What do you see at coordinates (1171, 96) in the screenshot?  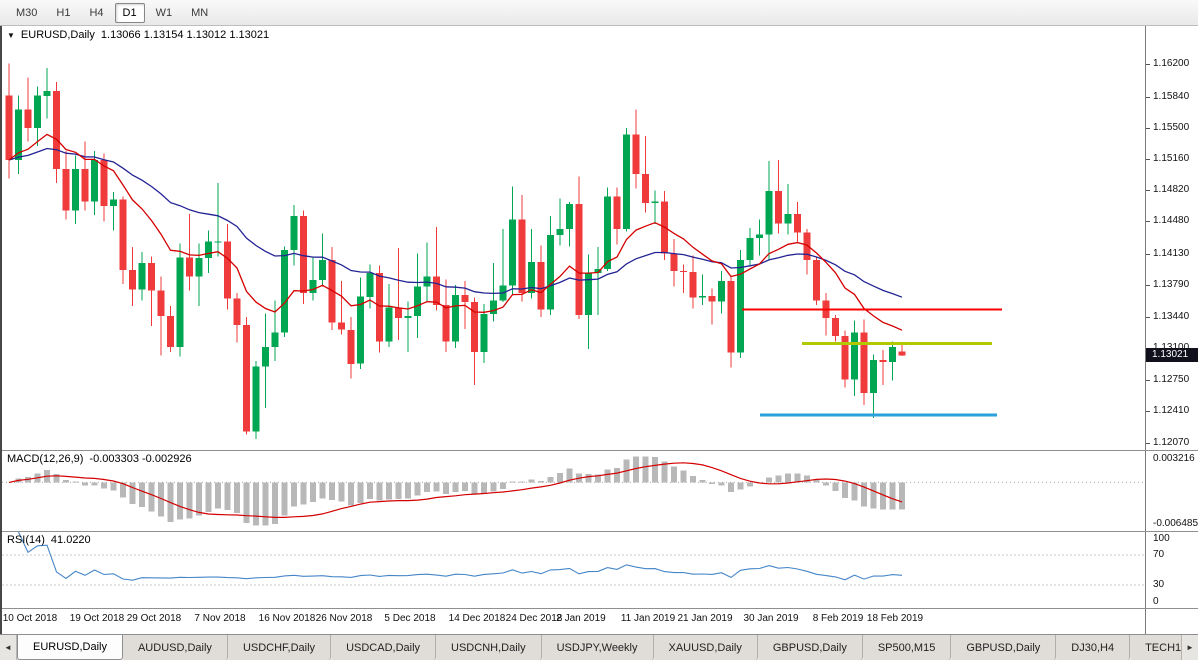 I see `price-axis-label: 1.15840` at bounding box center [1171, 96].